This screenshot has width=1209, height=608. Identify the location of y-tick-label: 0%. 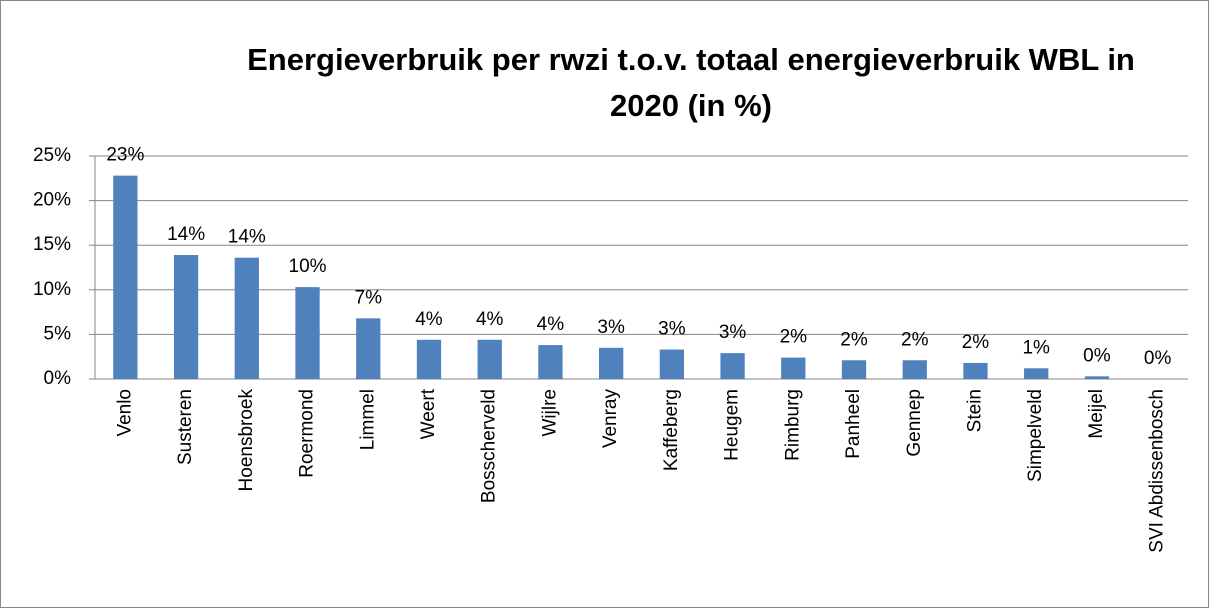
(58, 378).